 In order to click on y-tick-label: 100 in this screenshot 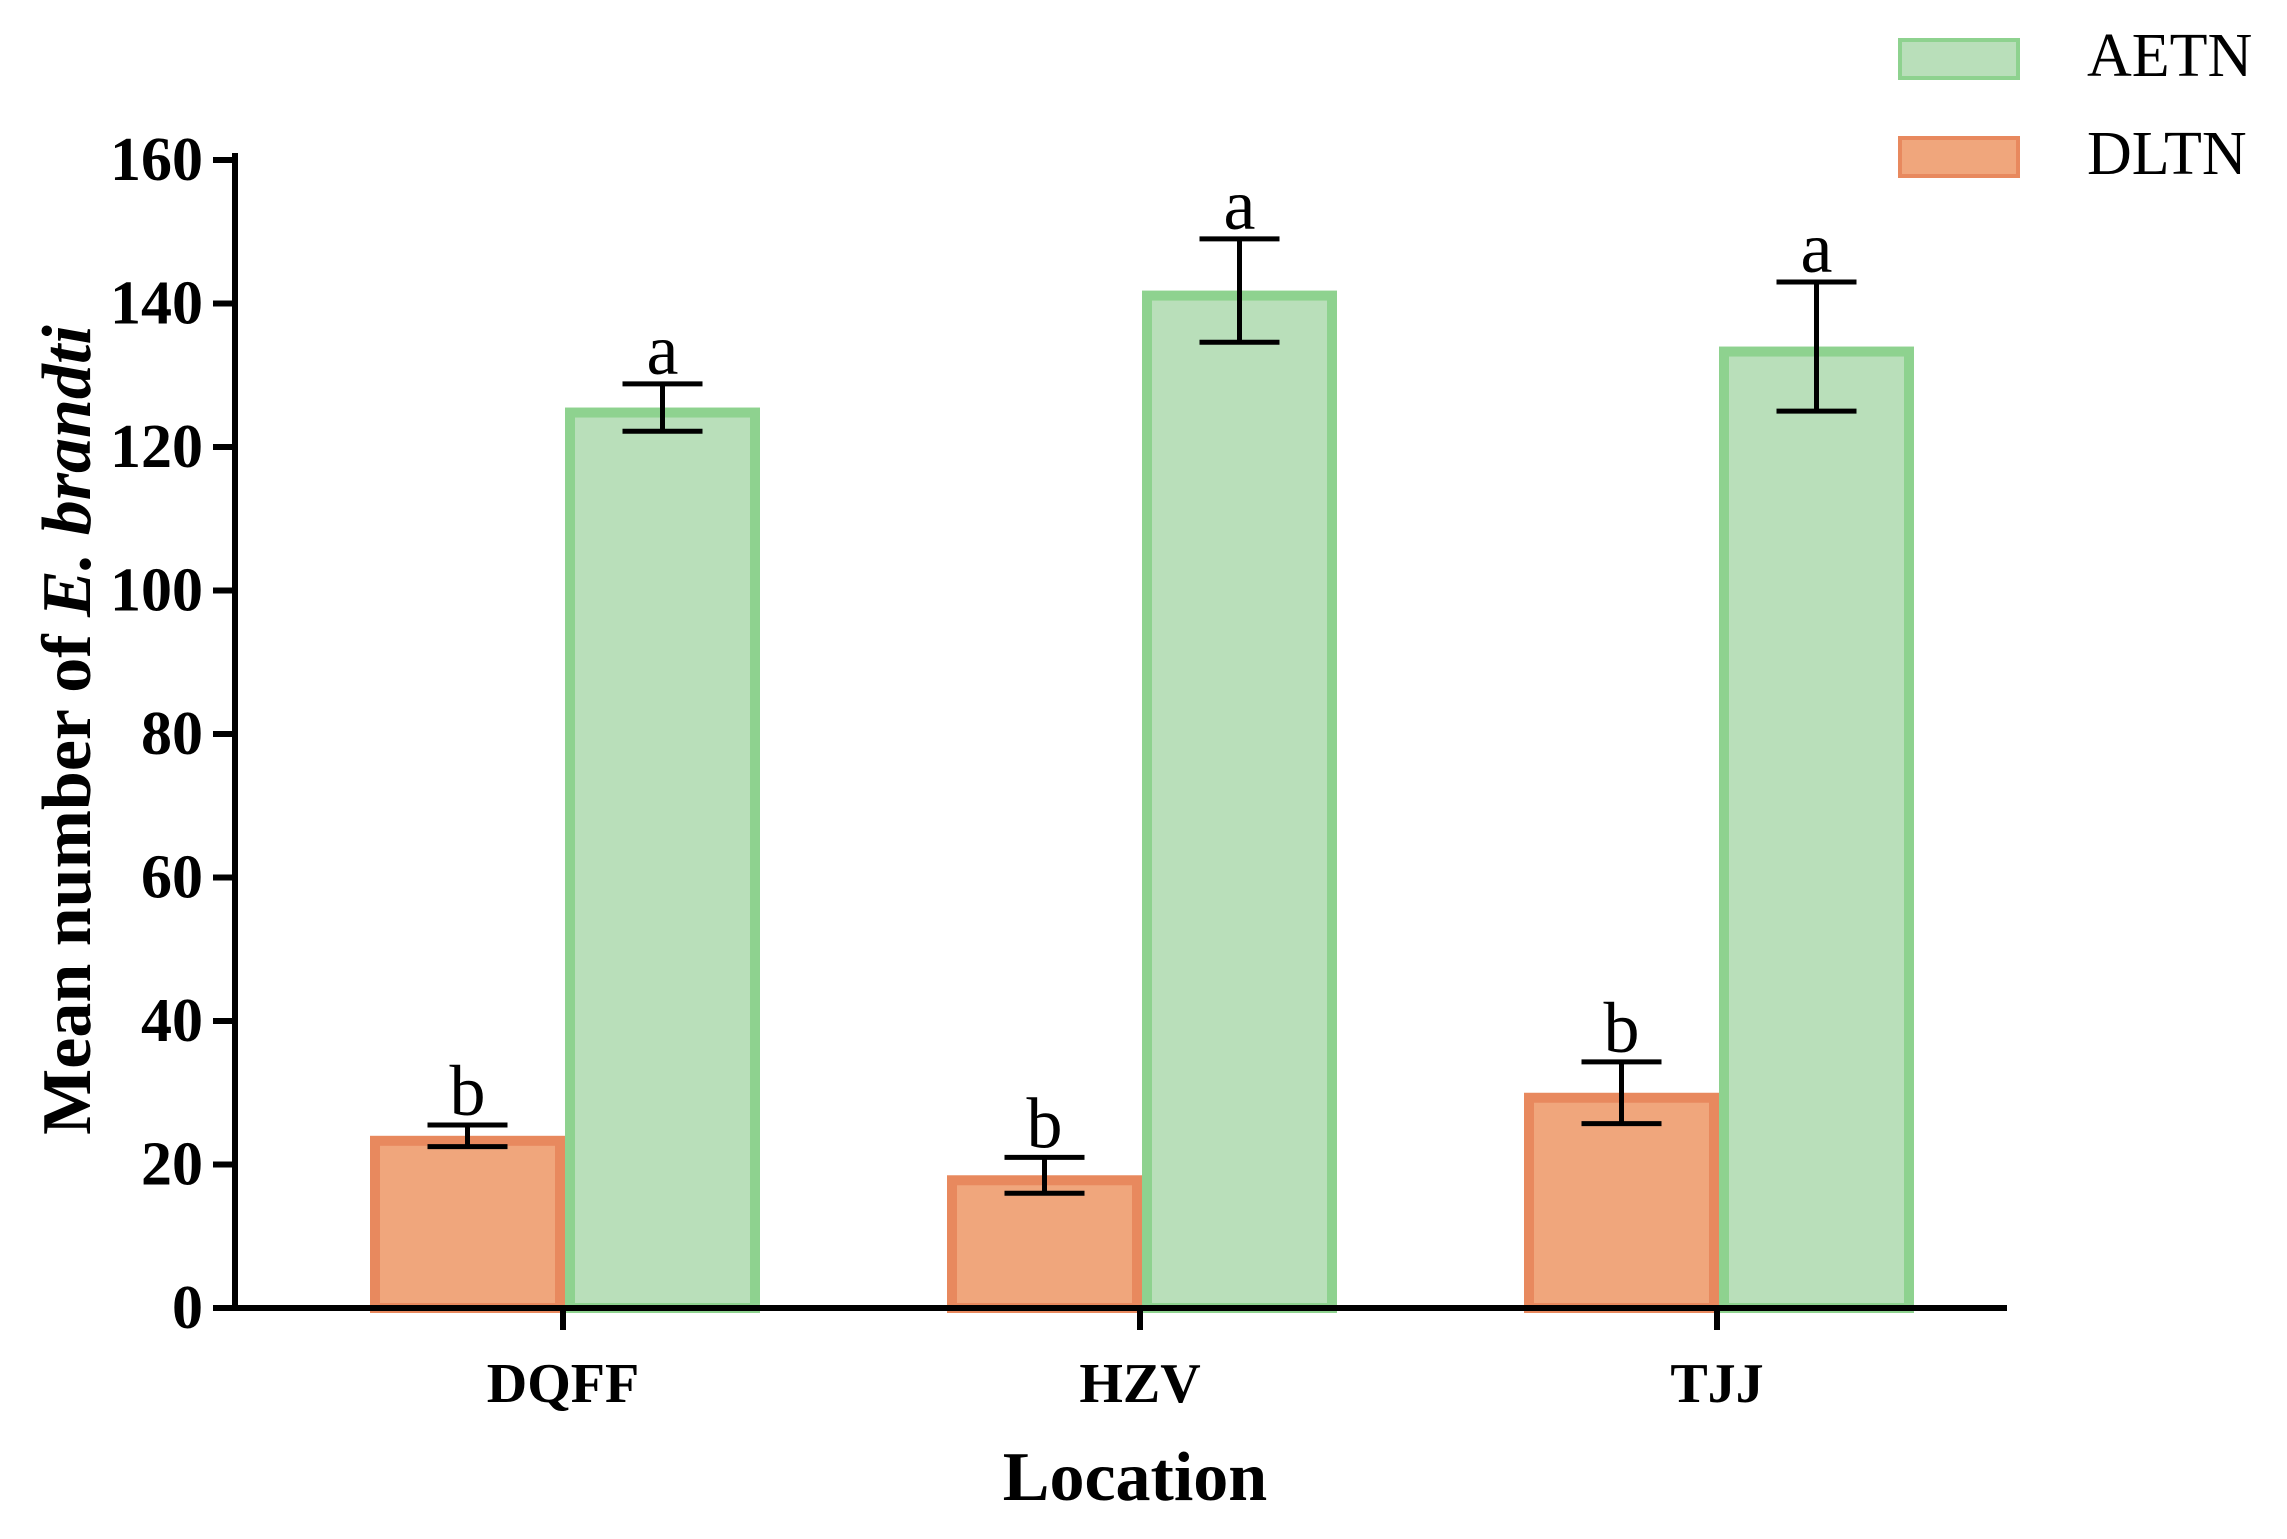, I will do `click(156, 591)`.